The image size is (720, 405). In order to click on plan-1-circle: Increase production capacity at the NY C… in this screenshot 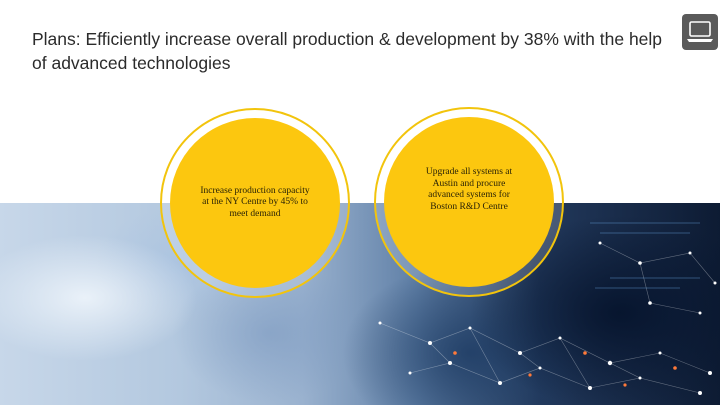, I will do `click(255, 203)`.